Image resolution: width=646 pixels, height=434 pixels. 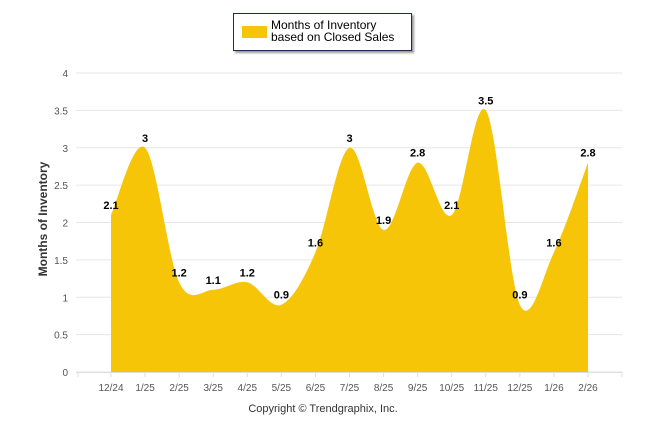 I want to click on y-tick-label: 1, so click(x=65, y=298).